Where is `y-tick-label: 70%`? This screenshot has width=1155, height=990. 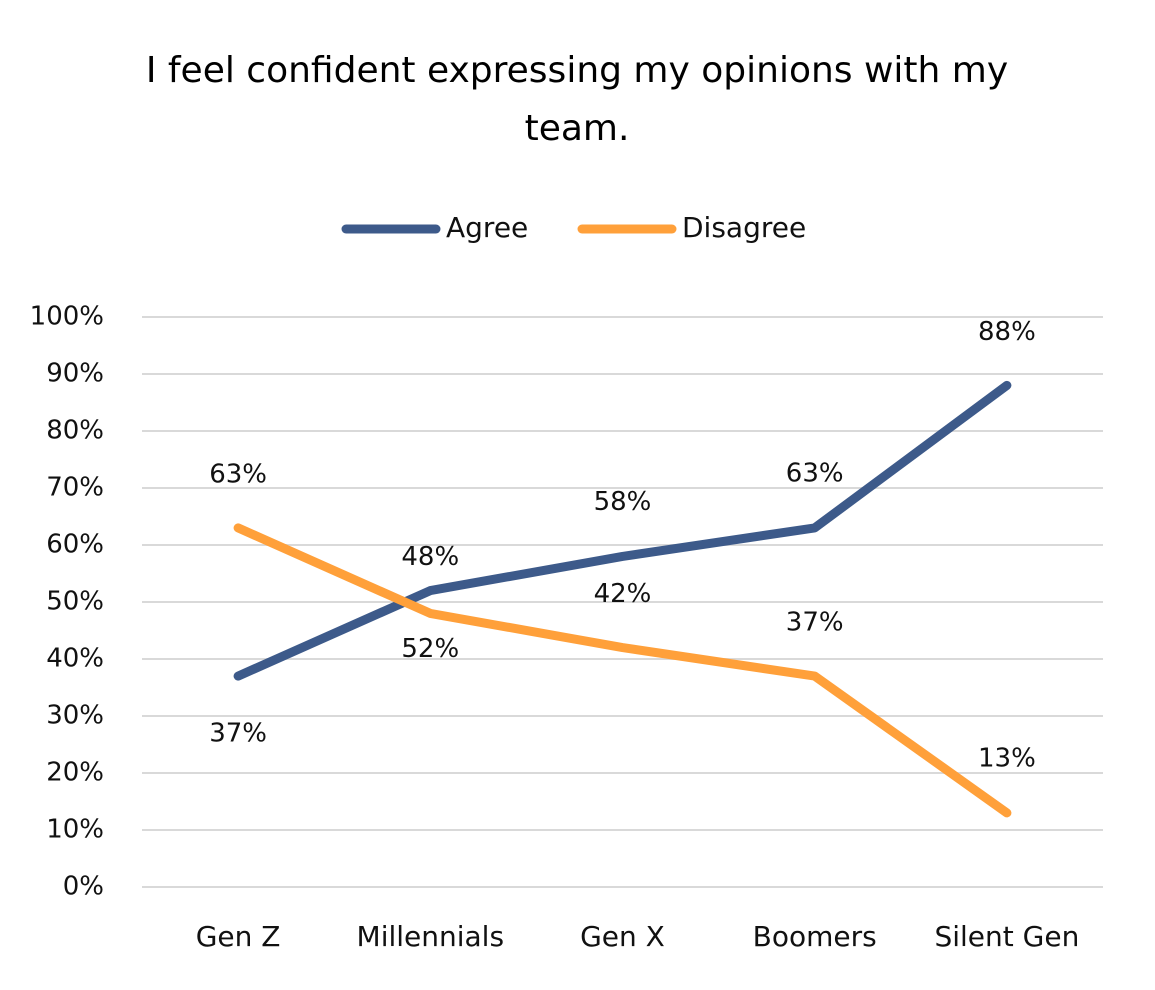
y-tick-label: 70% is located at coordinates (75, 488).